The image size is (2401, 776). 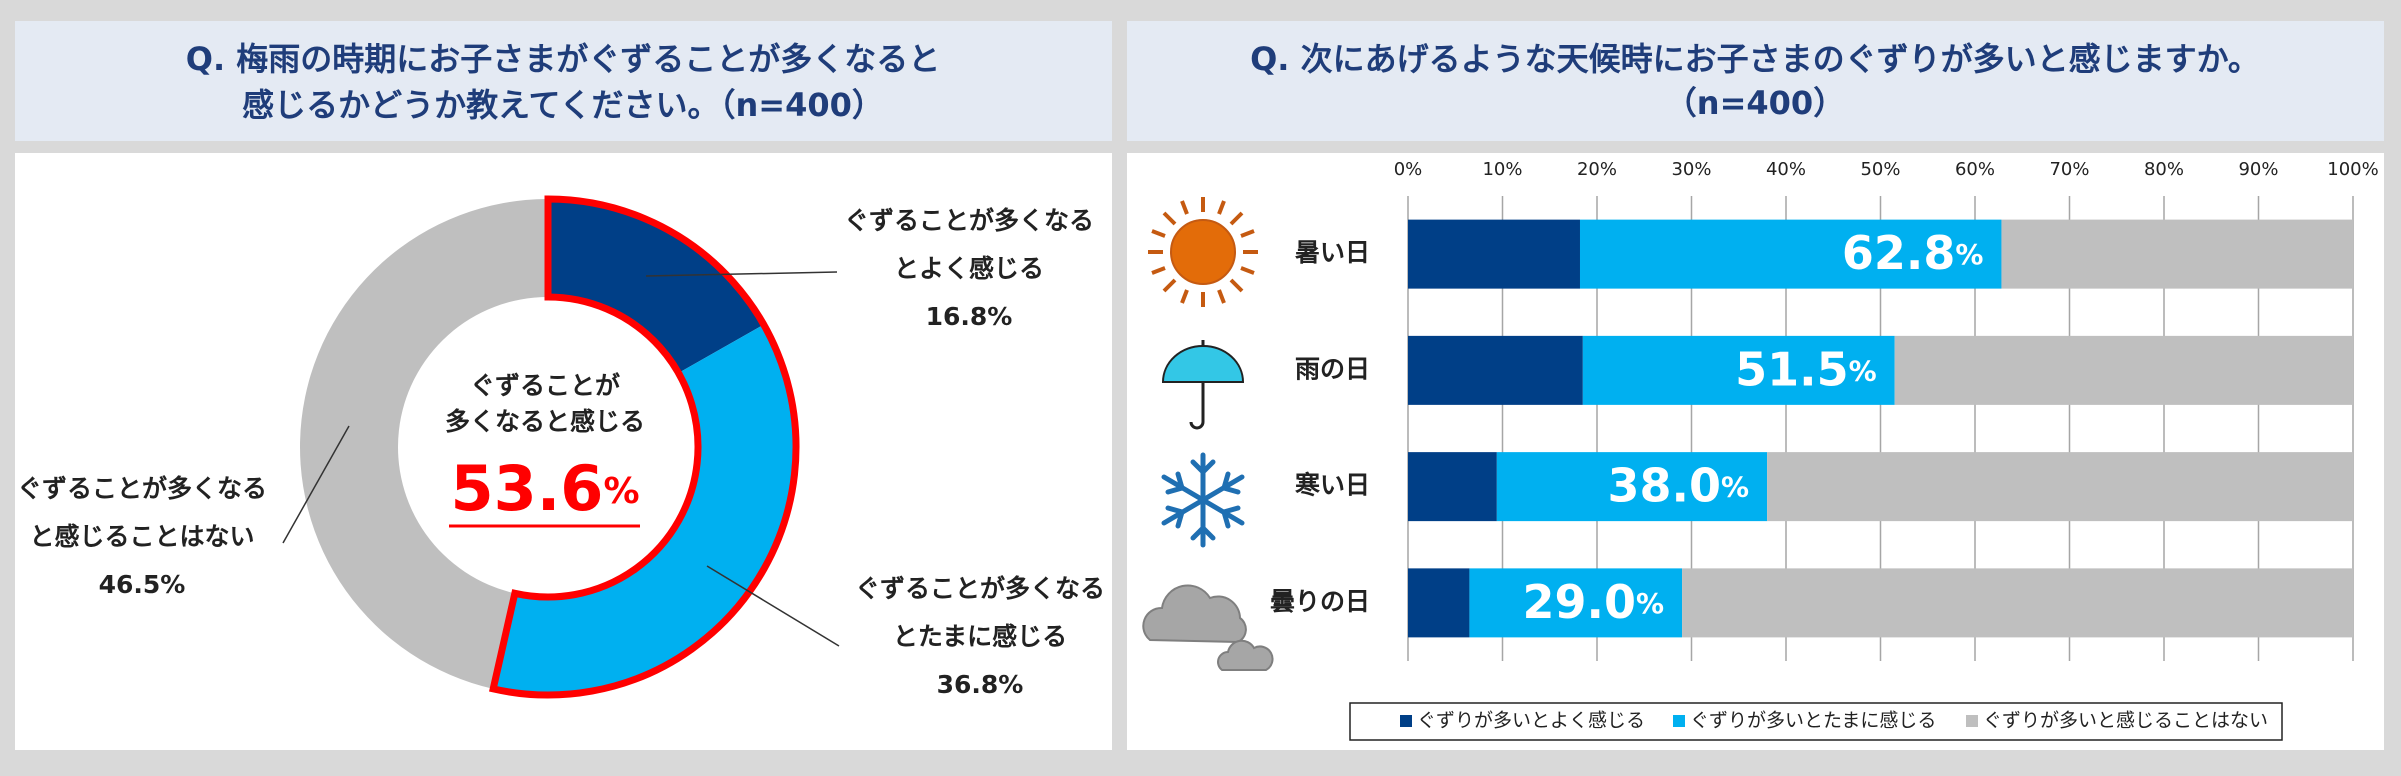 What do you see at coordinates (142, 584) in the screenshot?
I see `value-label: 46.5%` at bounding box center [142, 584].